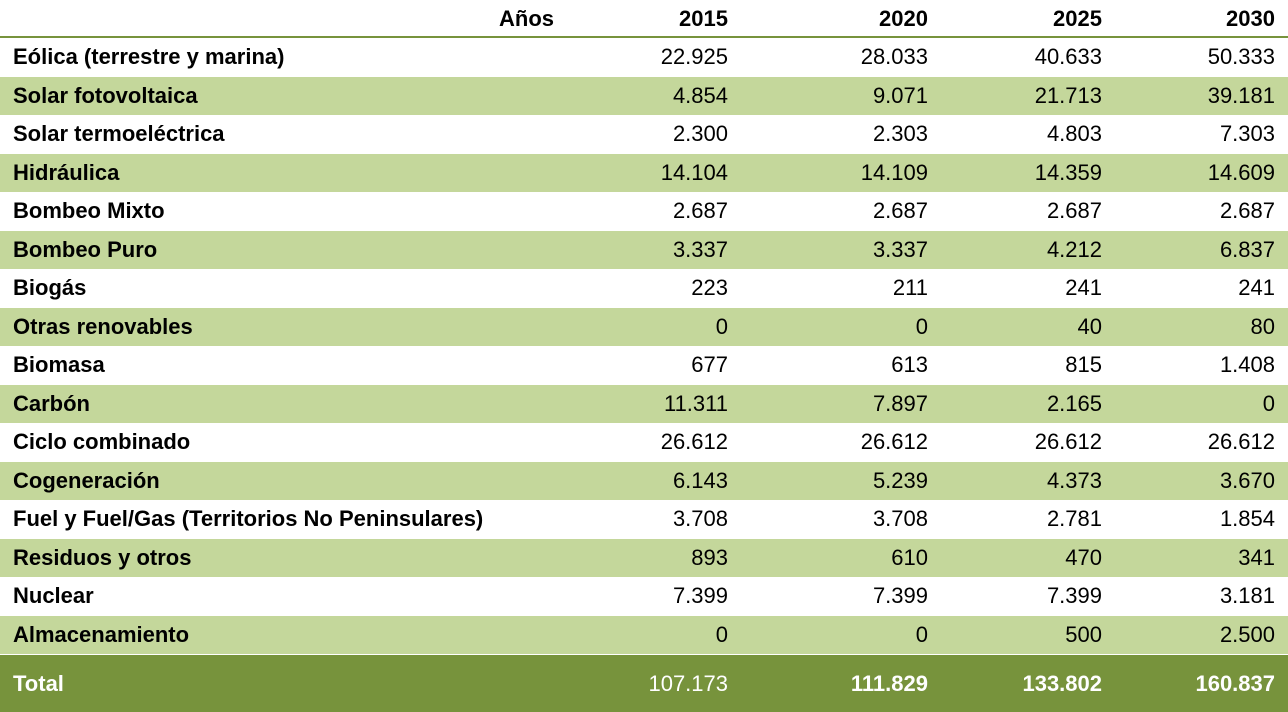 The width and height of the screenshot is (1288, 712). I want to click on cell-2020: 7.399, so click(900, 595).